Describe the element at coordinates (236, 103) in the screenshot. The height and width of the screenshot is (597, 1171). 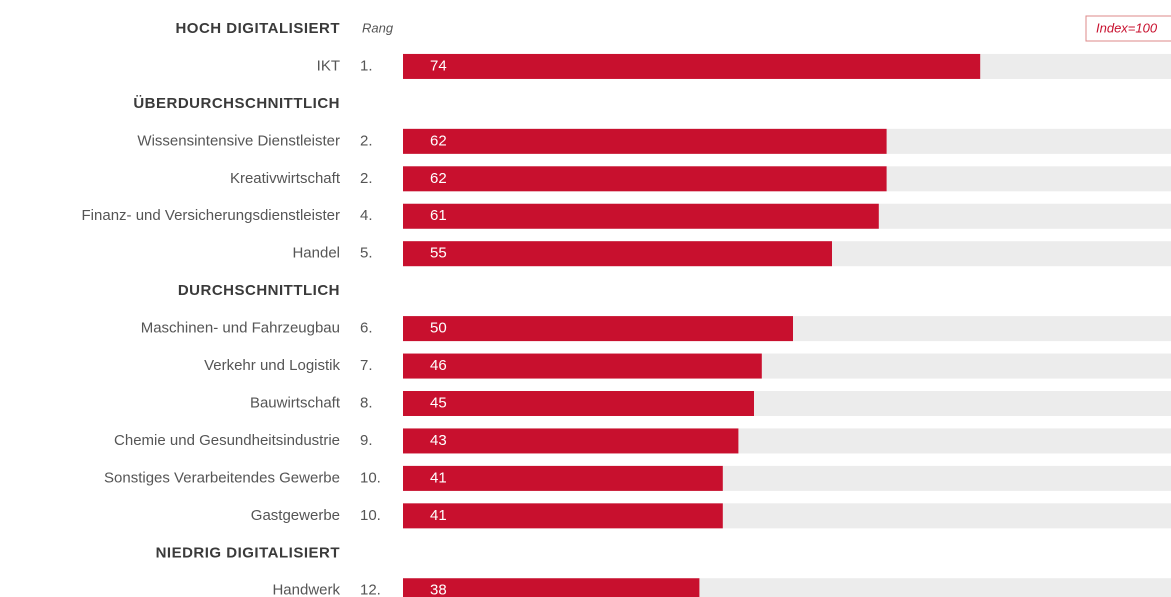
I see `group-title: ÜBERDURCHSCHNITTLICH` at that location.